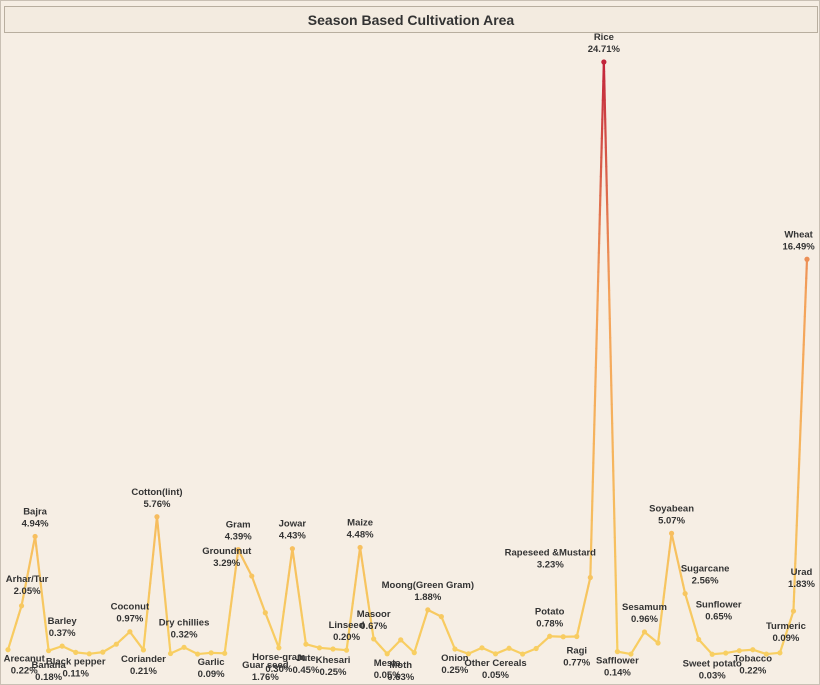  What do you see at coordinates (427, 597) in the screenshot?
I see `data-label-value: 1.88%` at bounding box center [427, 597].